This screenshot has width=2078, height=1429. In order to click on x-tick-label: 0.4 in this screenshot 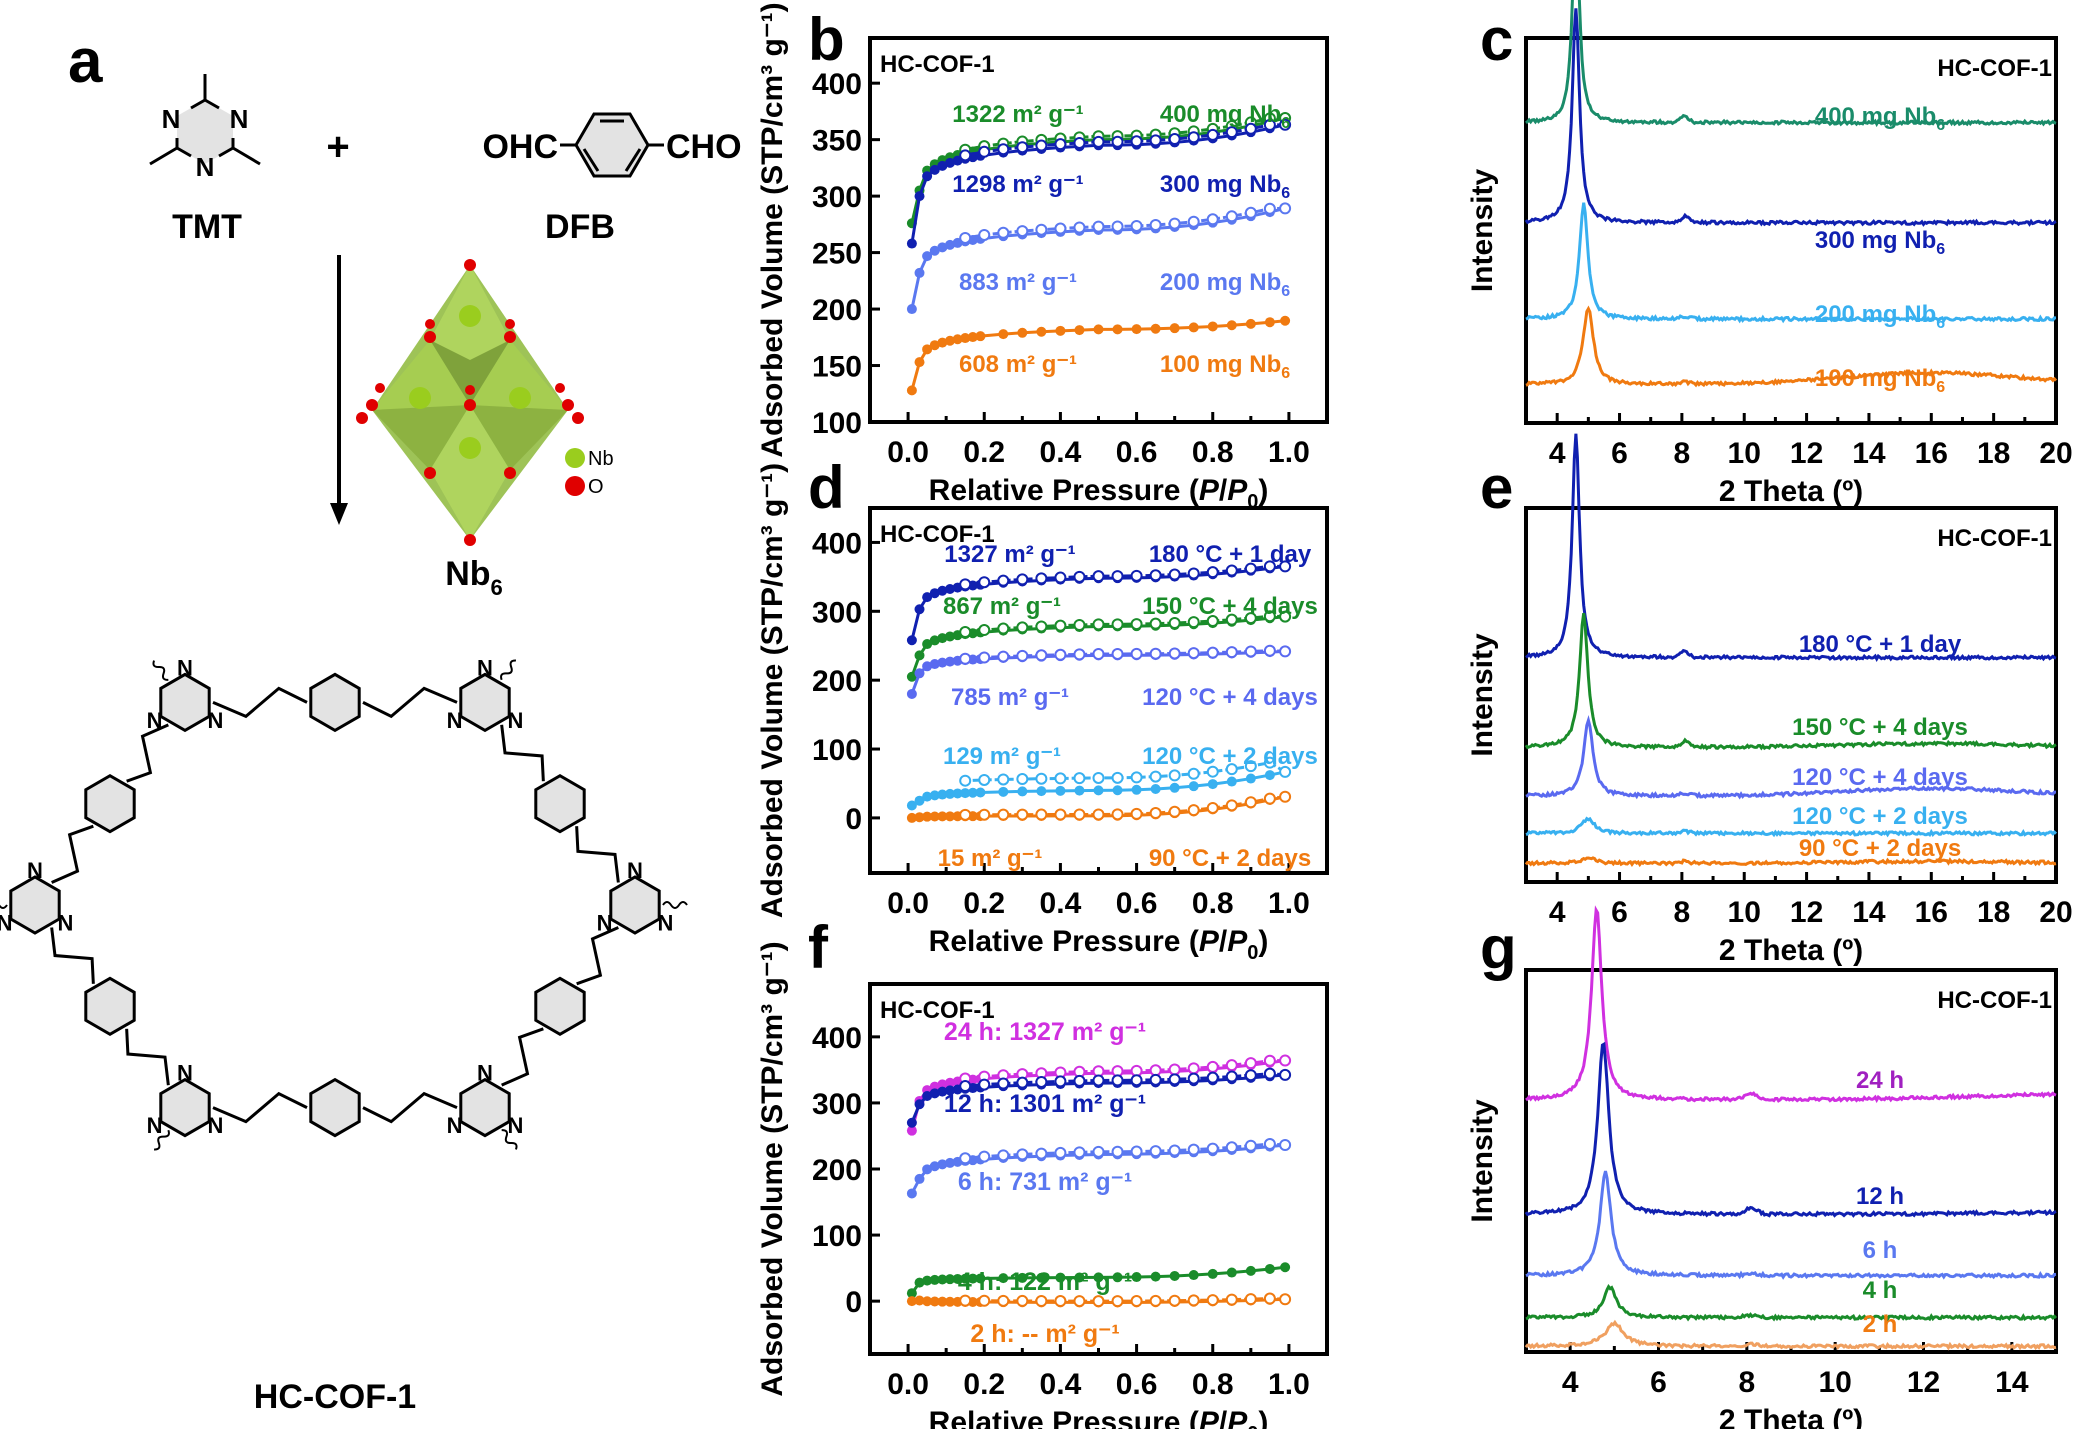, I will do `click(1061, 903)`.